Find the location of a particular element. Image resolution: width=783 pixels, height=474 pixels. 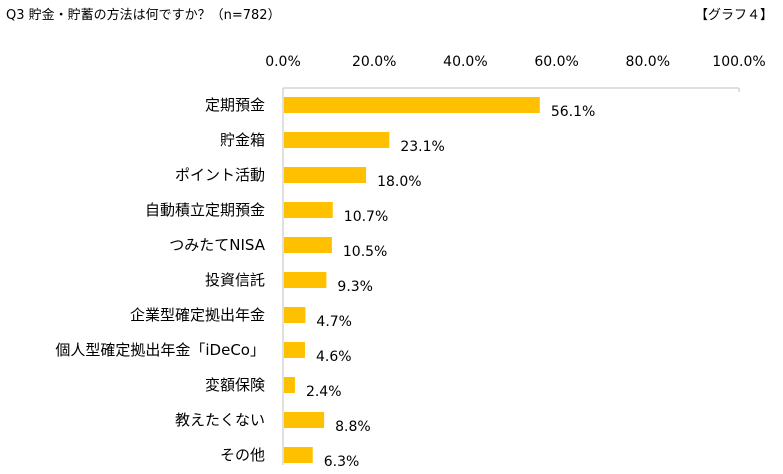

x-tick-label: 80.0% is located at coordinates (648, 62).